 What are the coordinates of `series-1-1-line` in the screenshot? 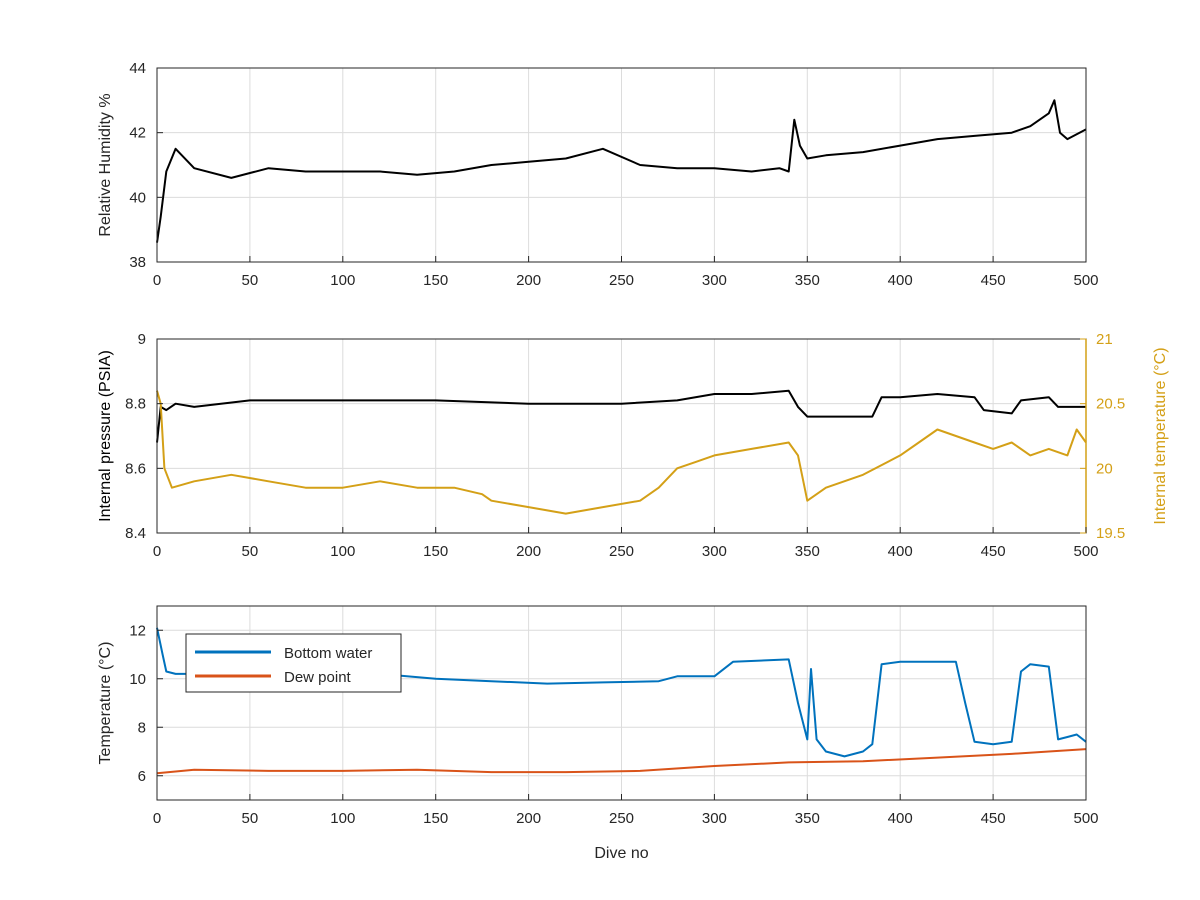 It's located at (621, 171).